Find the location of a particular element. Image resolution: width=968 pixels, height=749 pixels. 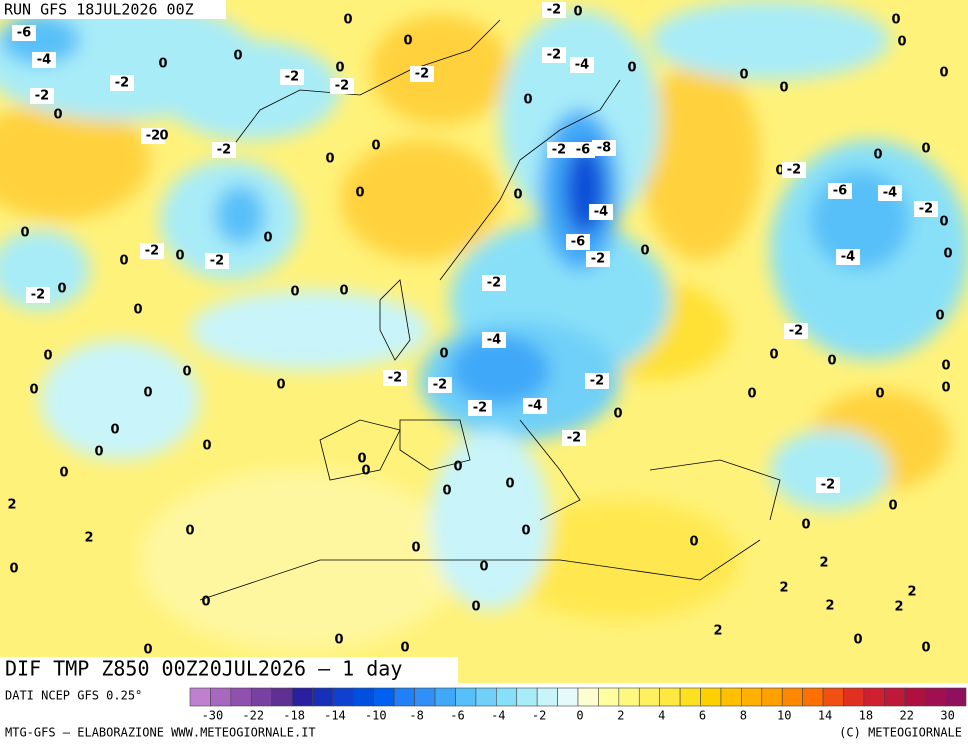

source-label: DATI NCEP GFS 0.25° is located at coordinates (73, 696).